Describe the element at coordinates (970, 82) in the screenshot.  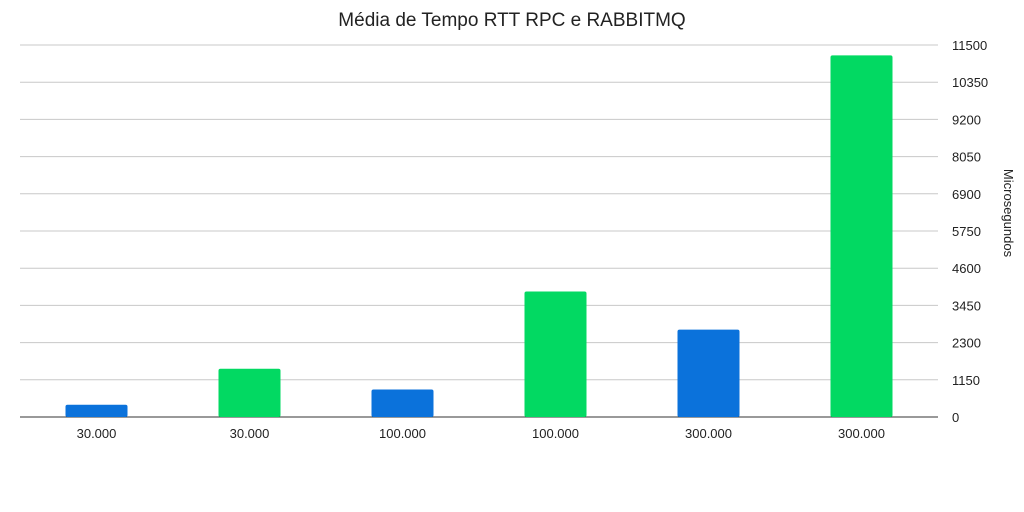
I see `y-tick-label: 10350` at that location.